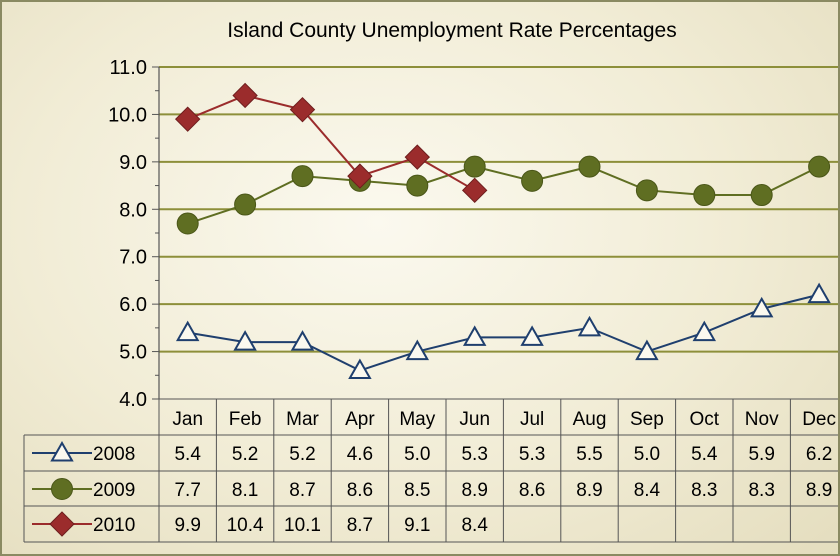 This screenshot has height=556, width=840. Describe the element at coordinates (360, 454) in the screenshot. I see `series-2008-table-value: 4.6` at that location.